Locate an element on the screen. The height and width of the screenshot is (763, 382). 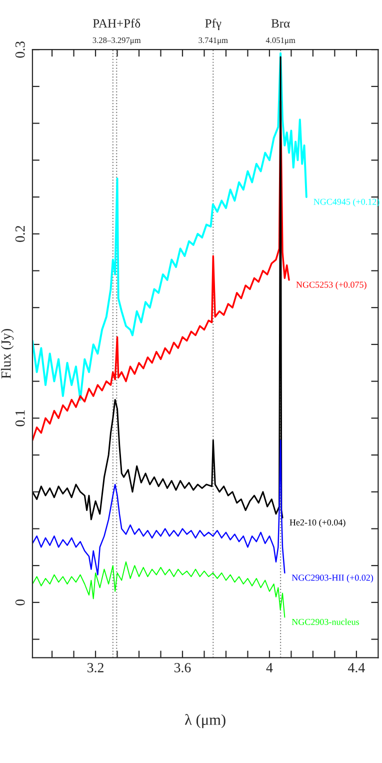
y-tick-label: 0.1 is located at coordinates (20, 418).